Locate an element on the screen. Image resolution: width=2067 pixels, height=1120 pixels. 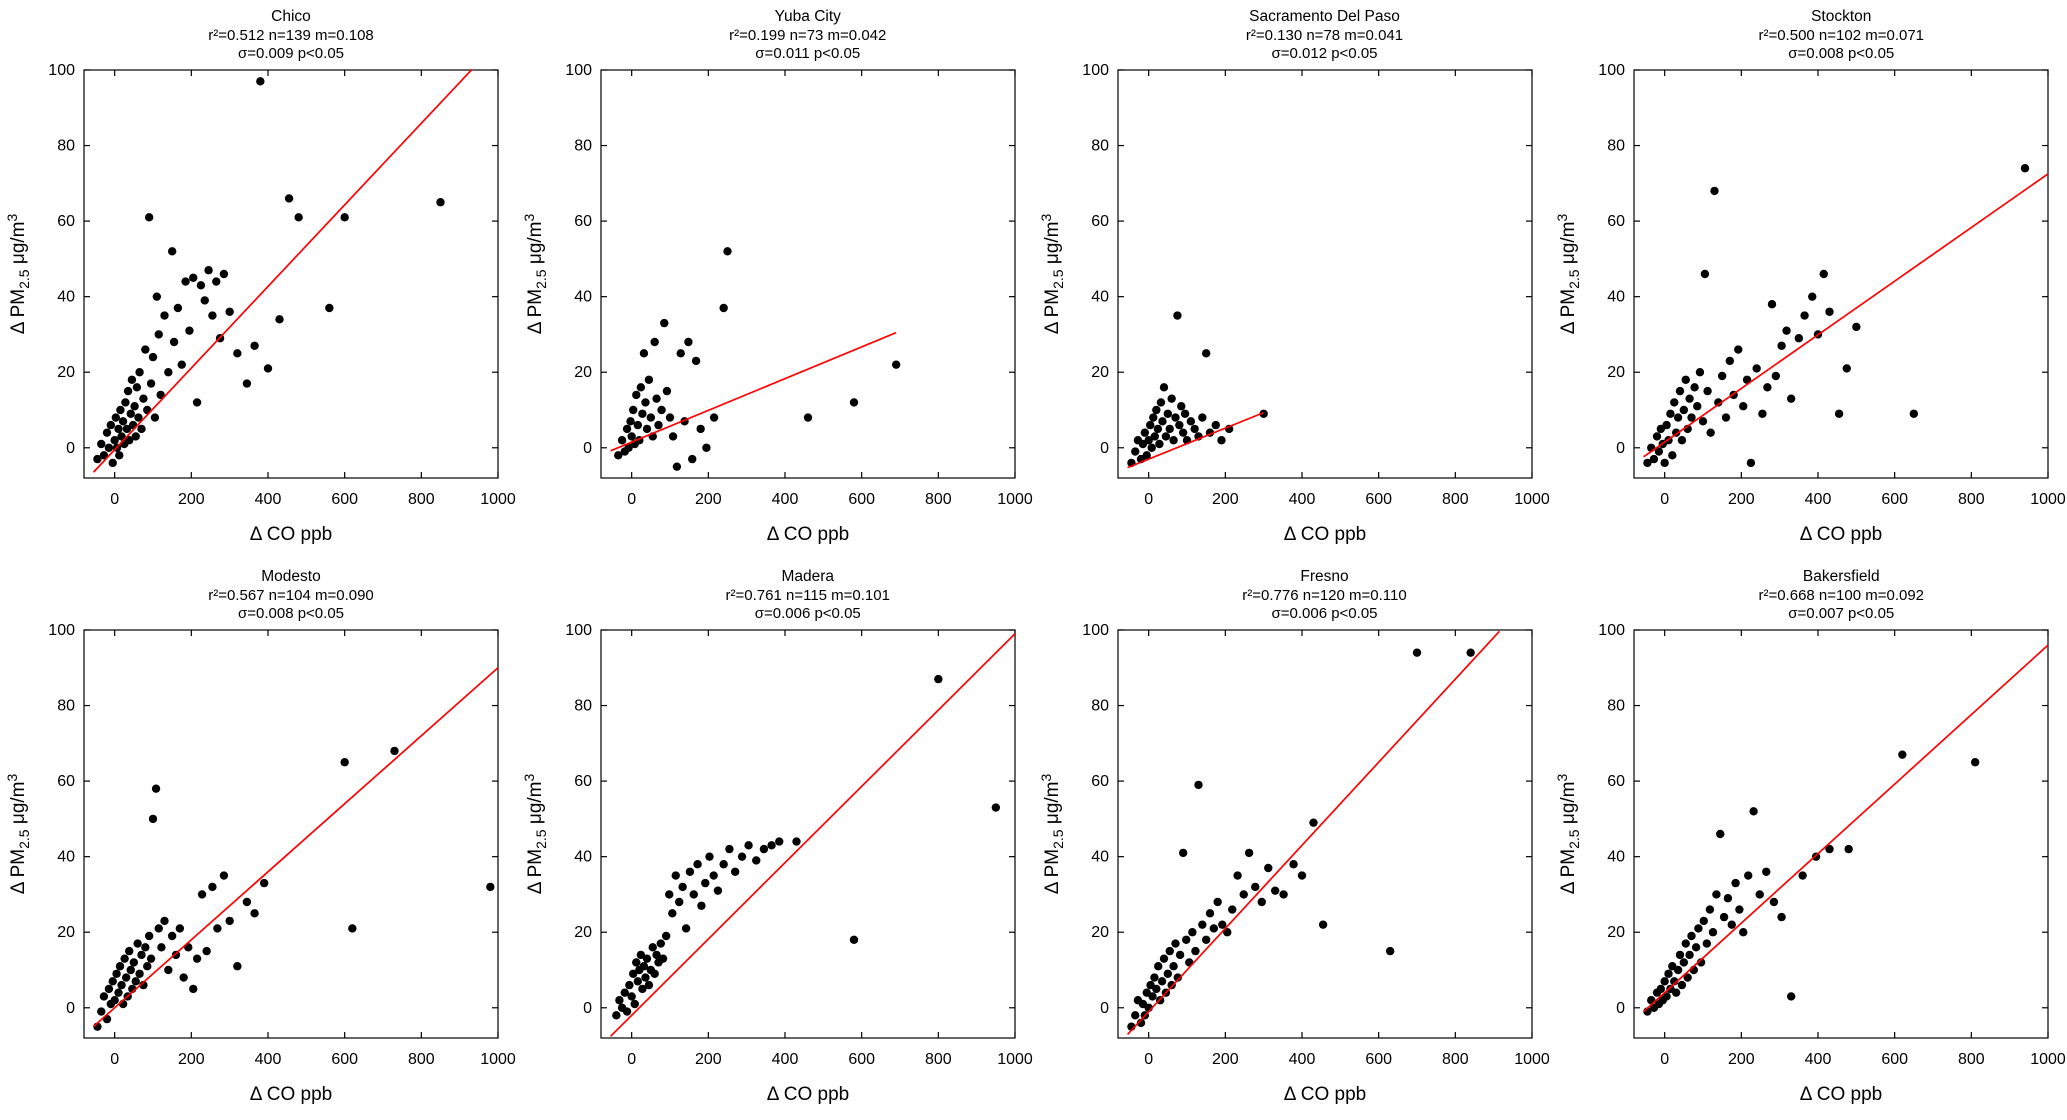
panel-title: Modesto is located at coordinates (291, 576).